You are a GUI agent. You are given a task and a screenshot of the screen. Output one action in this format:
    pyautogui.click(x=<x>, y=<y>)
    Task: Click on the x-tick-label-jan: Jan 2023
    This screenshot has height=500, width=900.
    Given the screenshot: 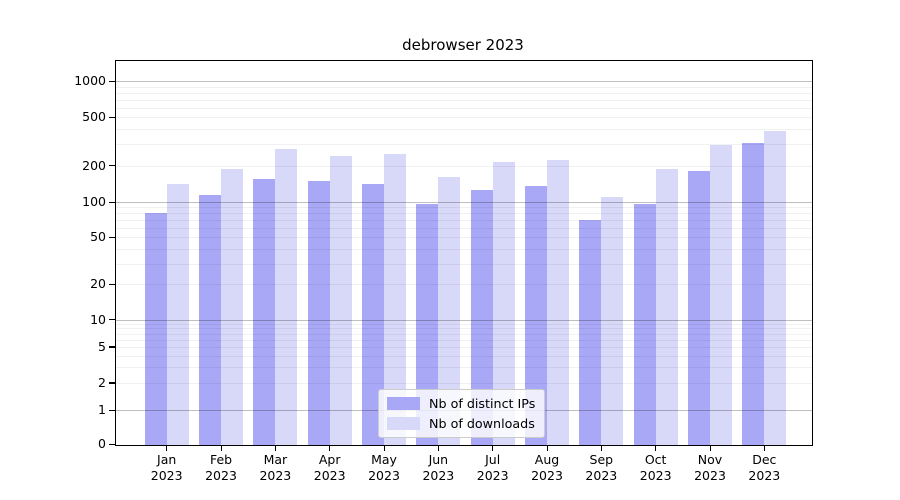 What is the action you would take?
    pyautogui.click(x=166, y=467)
    